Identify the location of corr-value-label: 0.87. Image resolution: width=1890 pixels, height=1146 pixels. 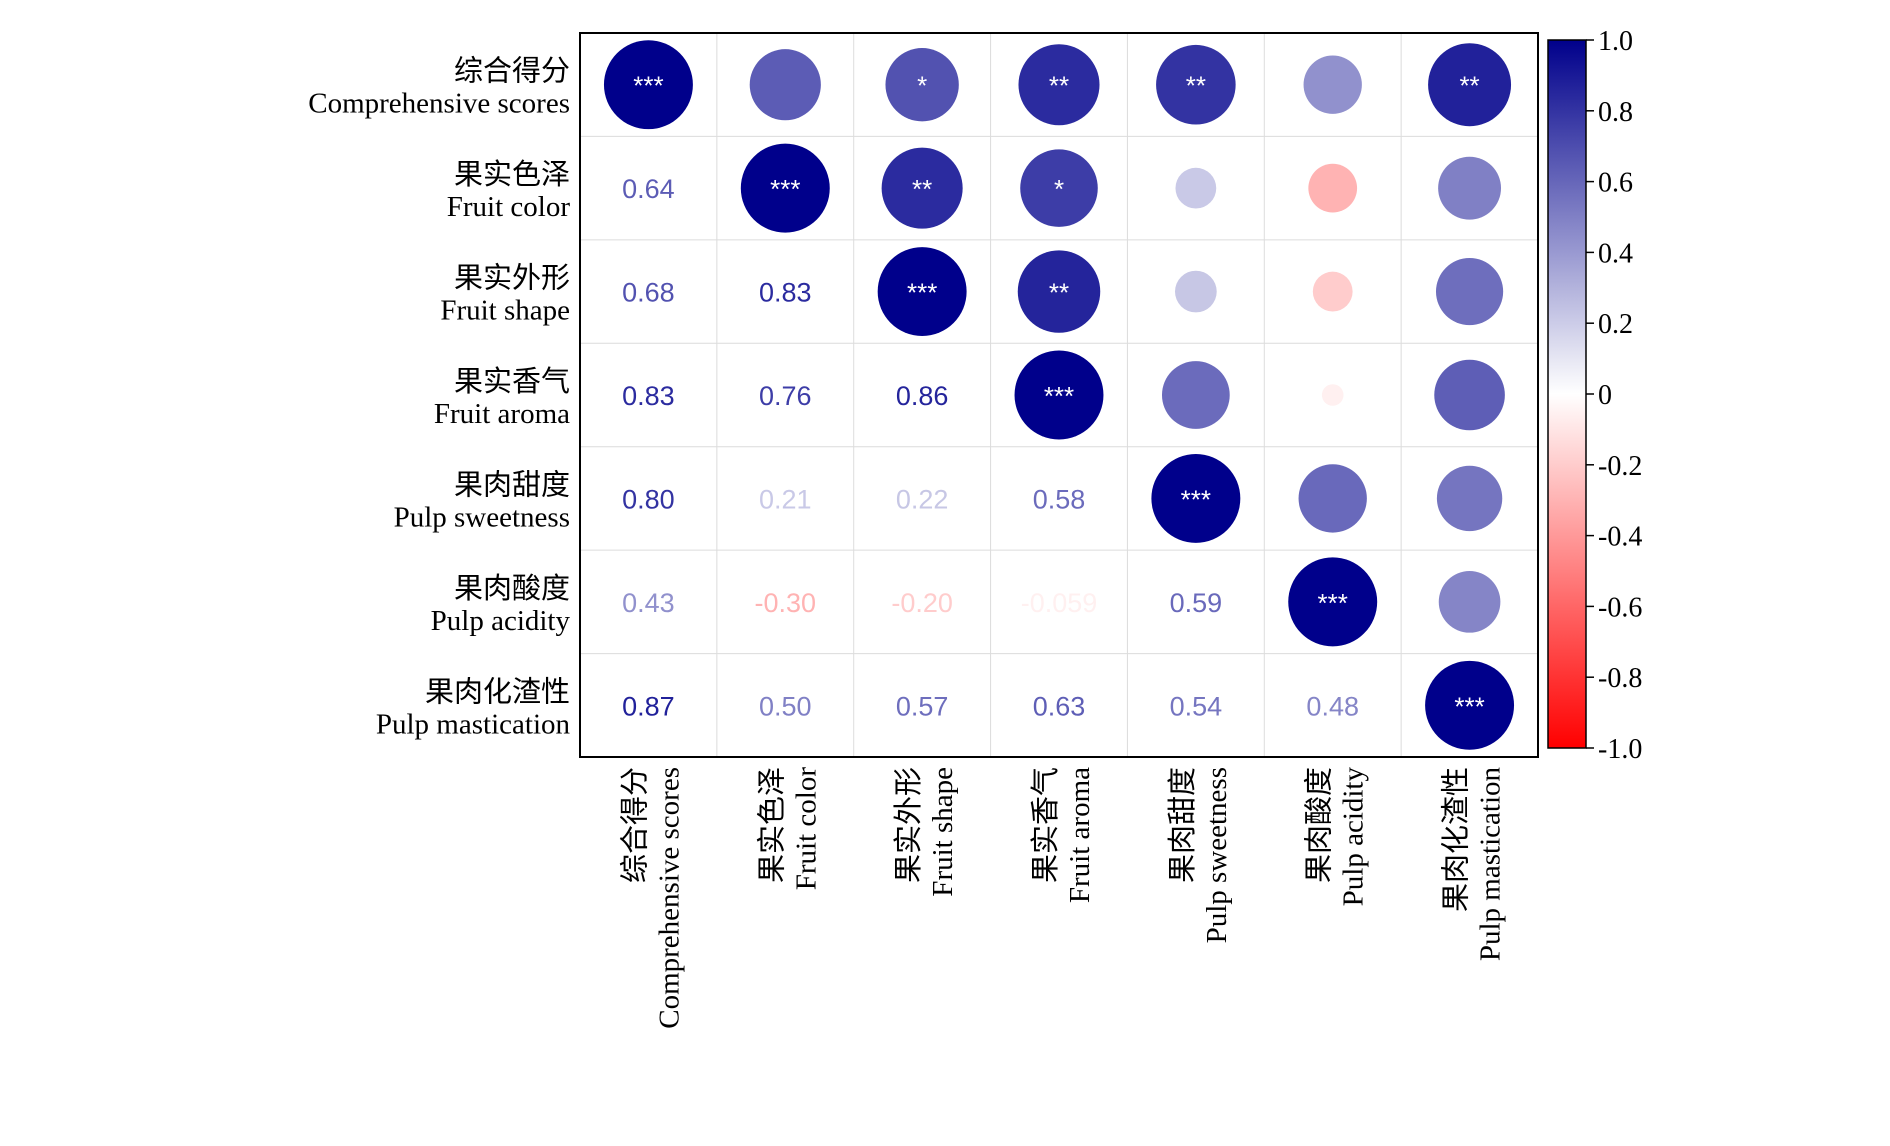
(648, 706).